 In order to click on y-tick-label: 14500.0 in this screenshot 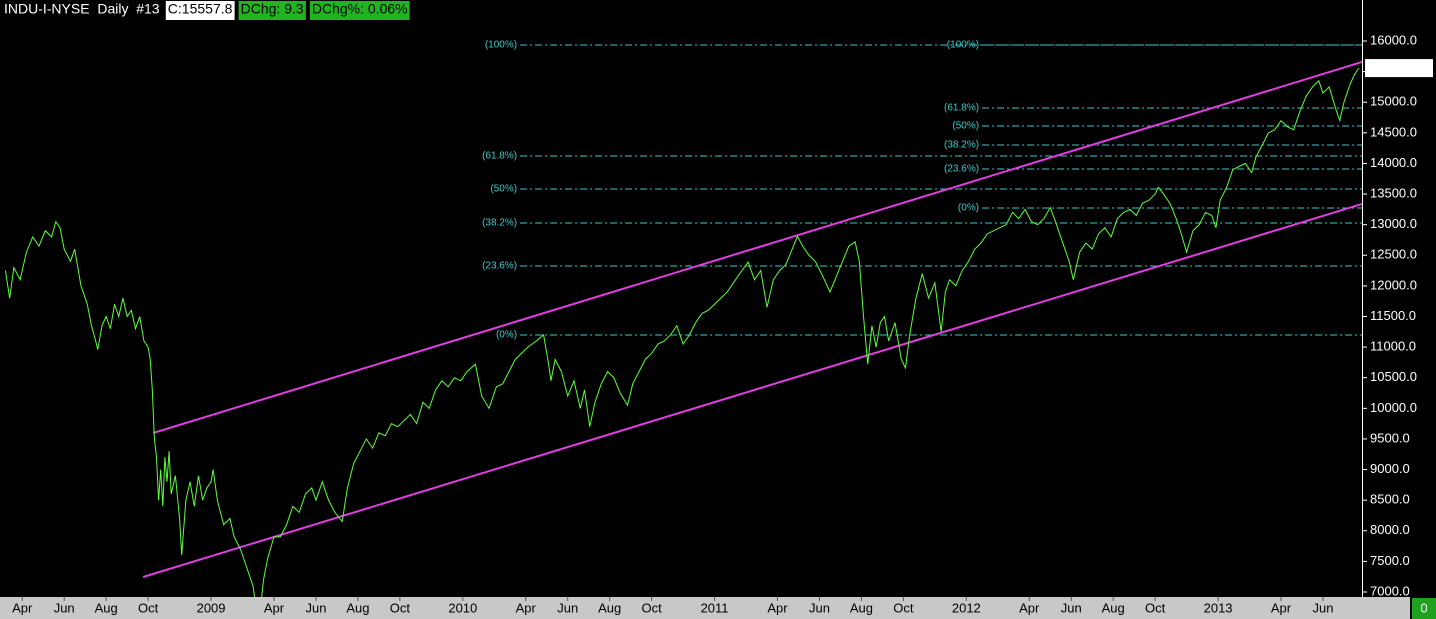, I will do `click(1393, 131)`.